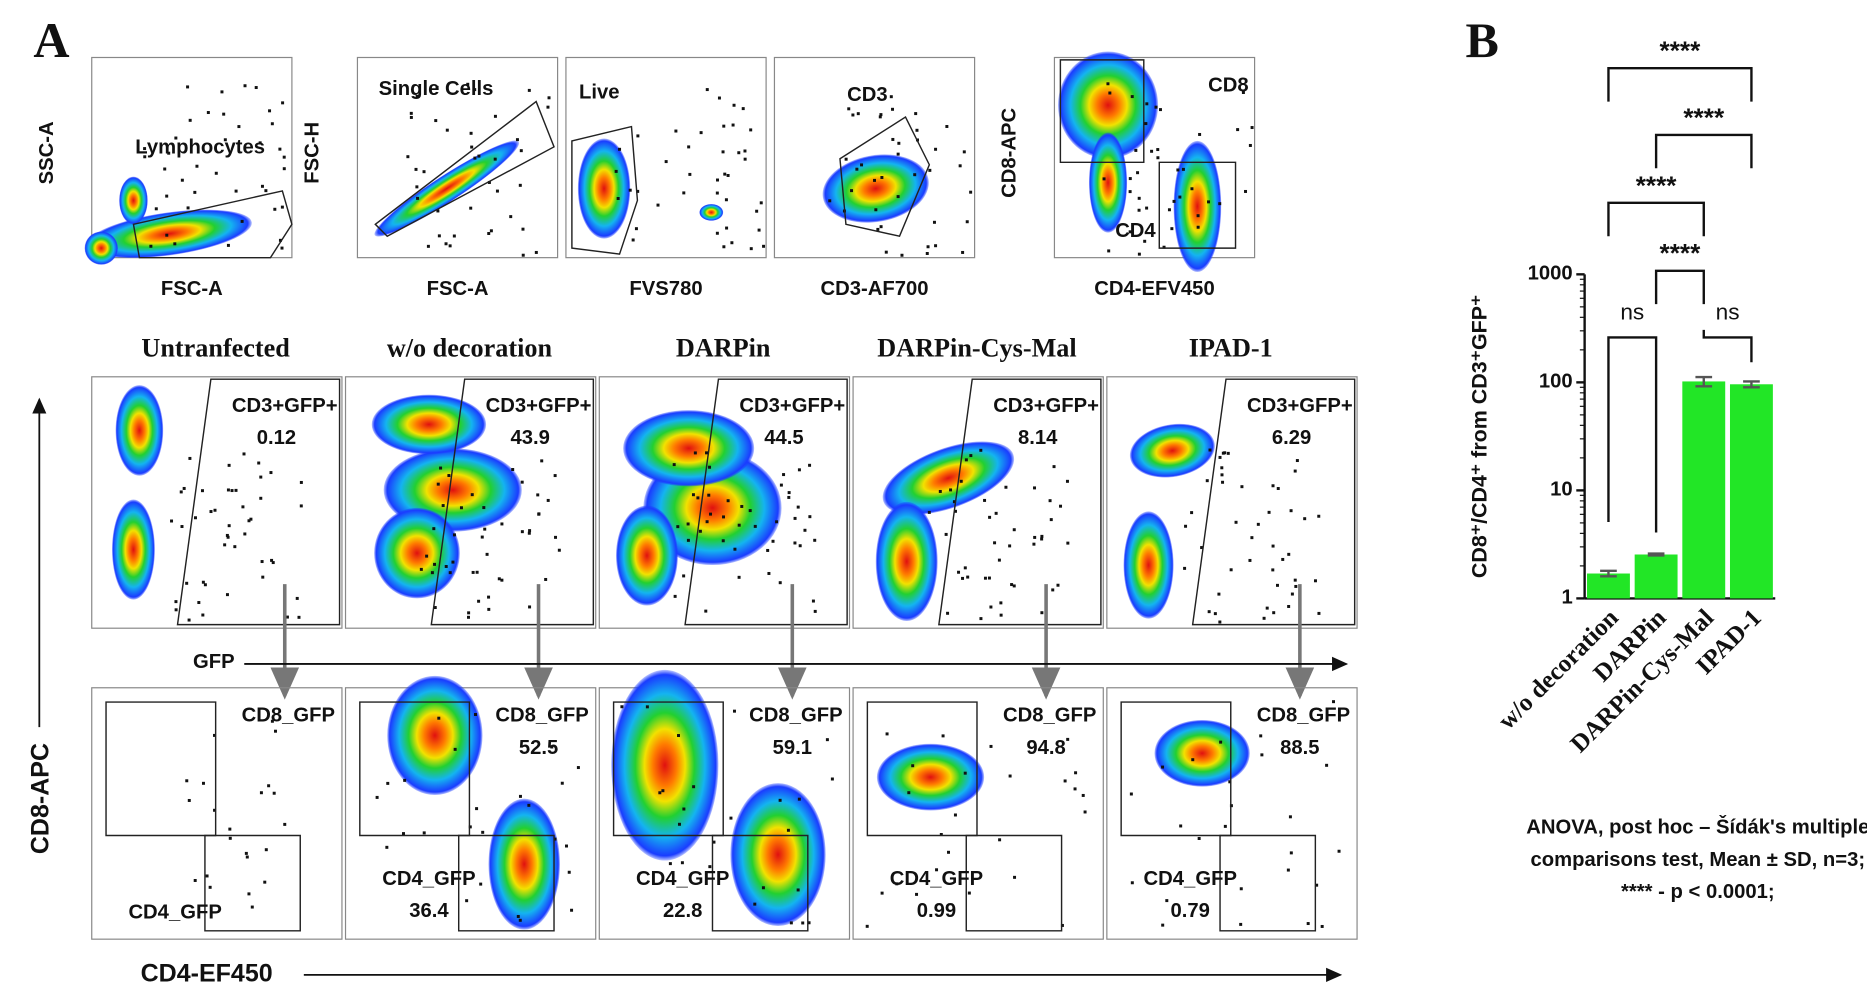  What do you see at coordinates (1190, 911) in the screenshot?
I see `gate-value: 0.79` at bounding box center [1190, 911].